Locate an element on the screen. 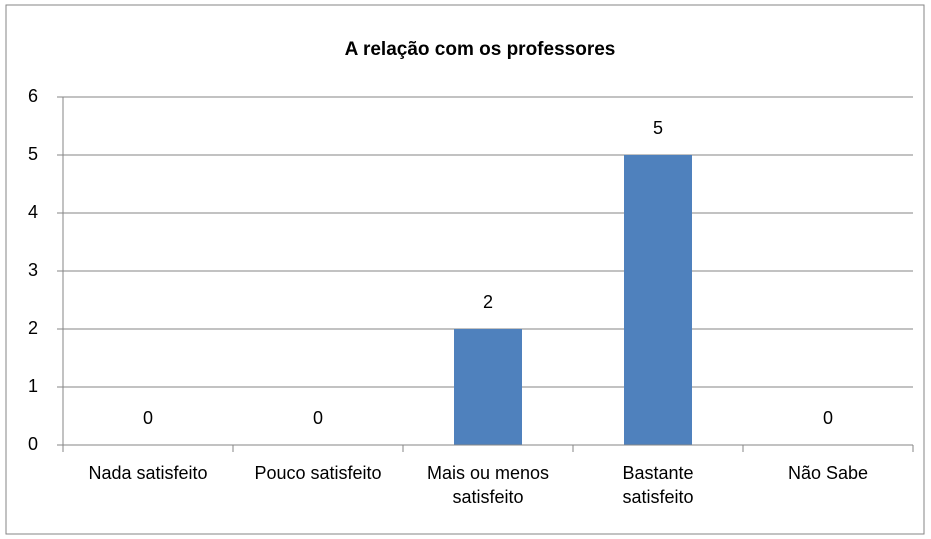  x-tick-label-box: Não Sabe is located at coordinates (828, 473).